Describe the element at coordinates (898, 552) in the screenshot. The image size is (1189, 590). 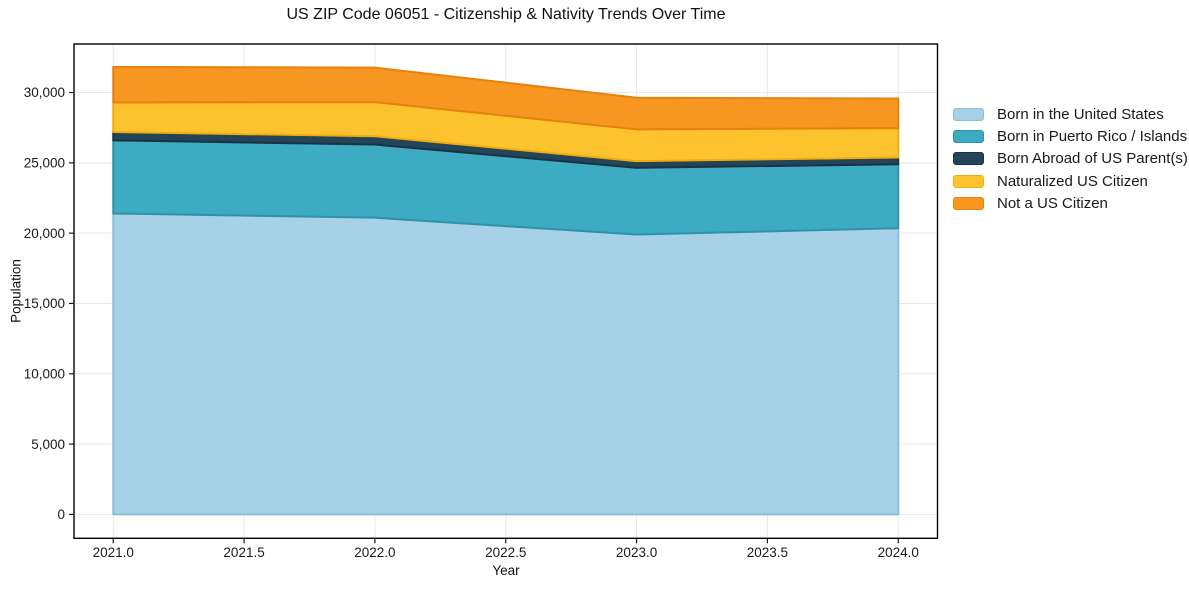
I see `x-tick-label: 2024.0` at that location.